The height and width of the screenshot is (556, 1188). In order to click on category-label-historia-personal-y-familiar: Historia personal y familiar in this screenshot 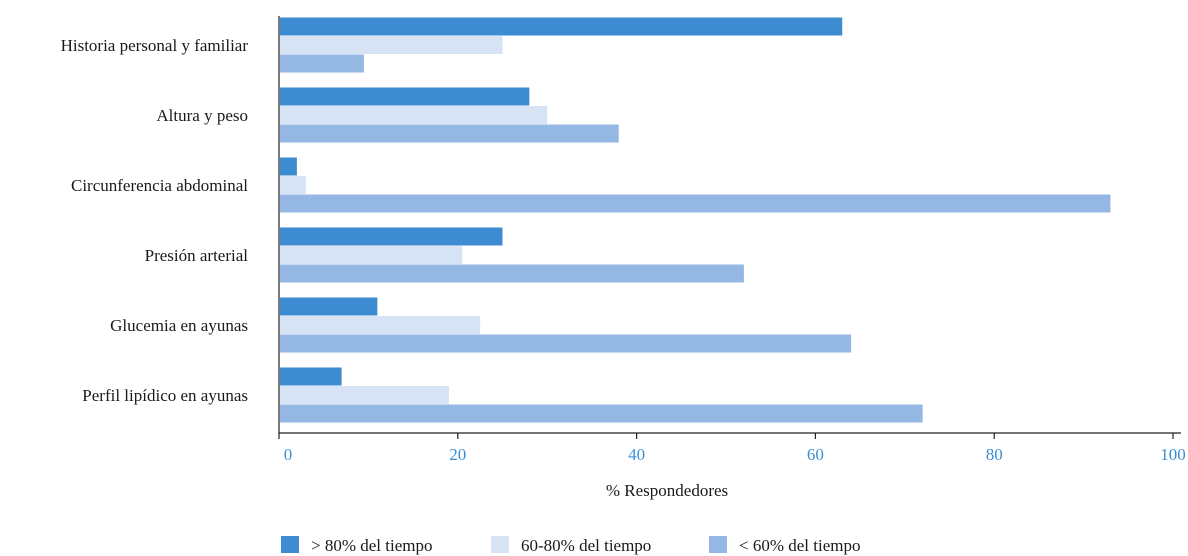, I will do `click(155, 45)`.